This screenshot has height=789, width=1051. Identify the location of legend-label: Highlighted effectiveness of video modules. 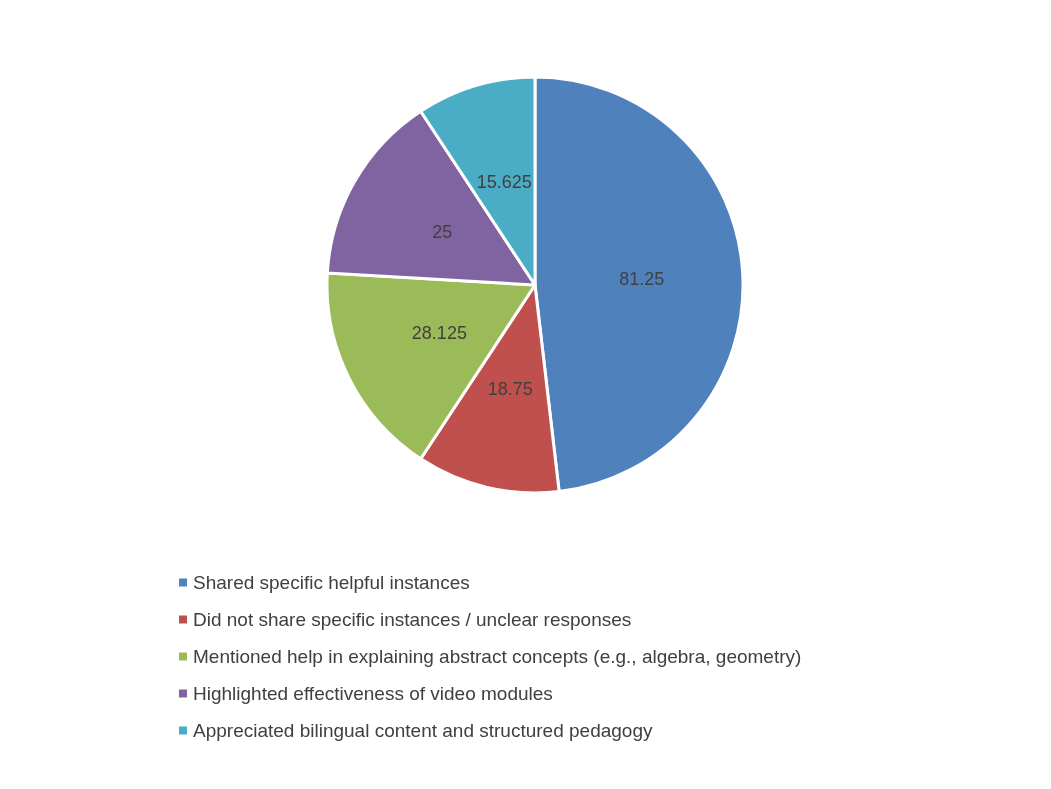
(373, 693).